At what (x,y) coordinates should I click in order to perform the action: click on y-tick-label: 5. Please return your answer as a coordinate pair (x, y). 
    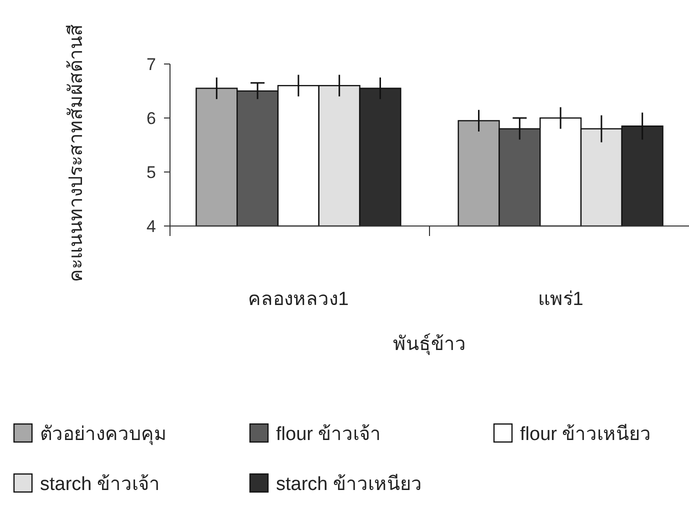
    Looking at the image, I should click on (151, 172).